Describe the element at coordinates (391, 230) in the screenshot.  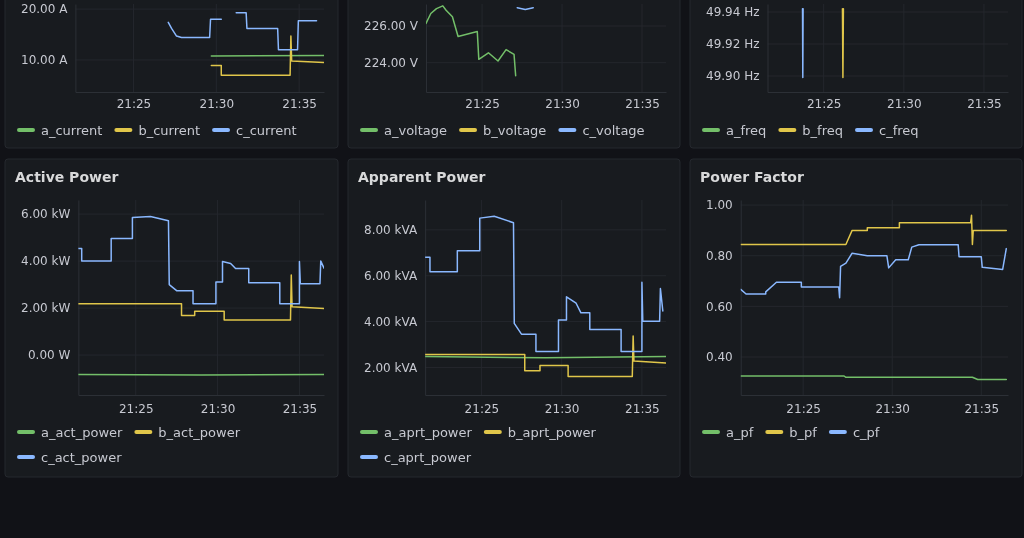
I see `y-tick-label: 8.00 kVA` at that location.